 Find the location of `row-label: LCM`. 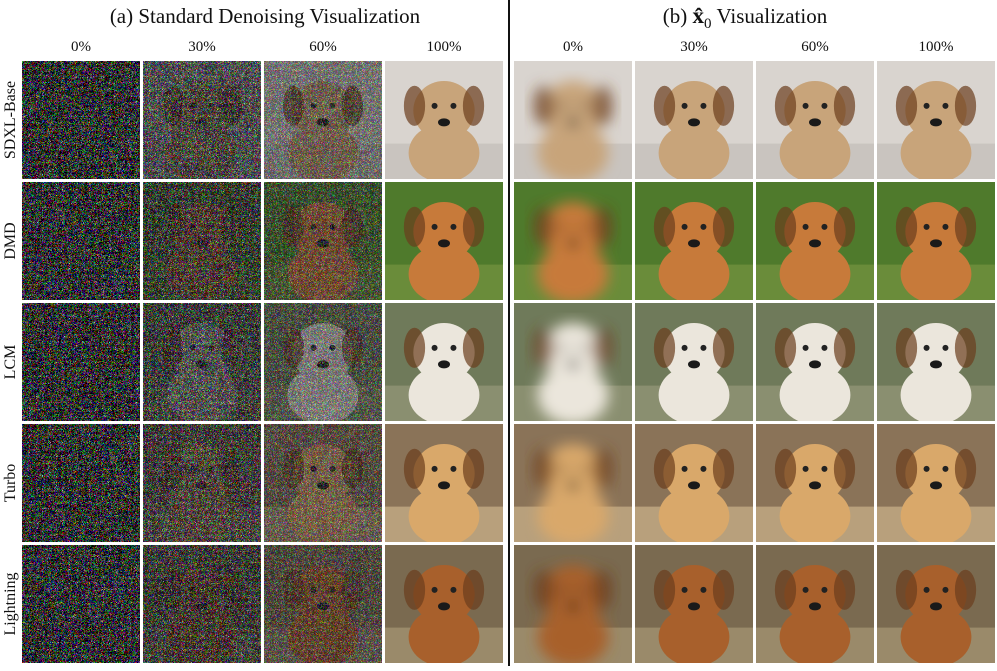

row-label: LCM is located at coordinates (10, 362).